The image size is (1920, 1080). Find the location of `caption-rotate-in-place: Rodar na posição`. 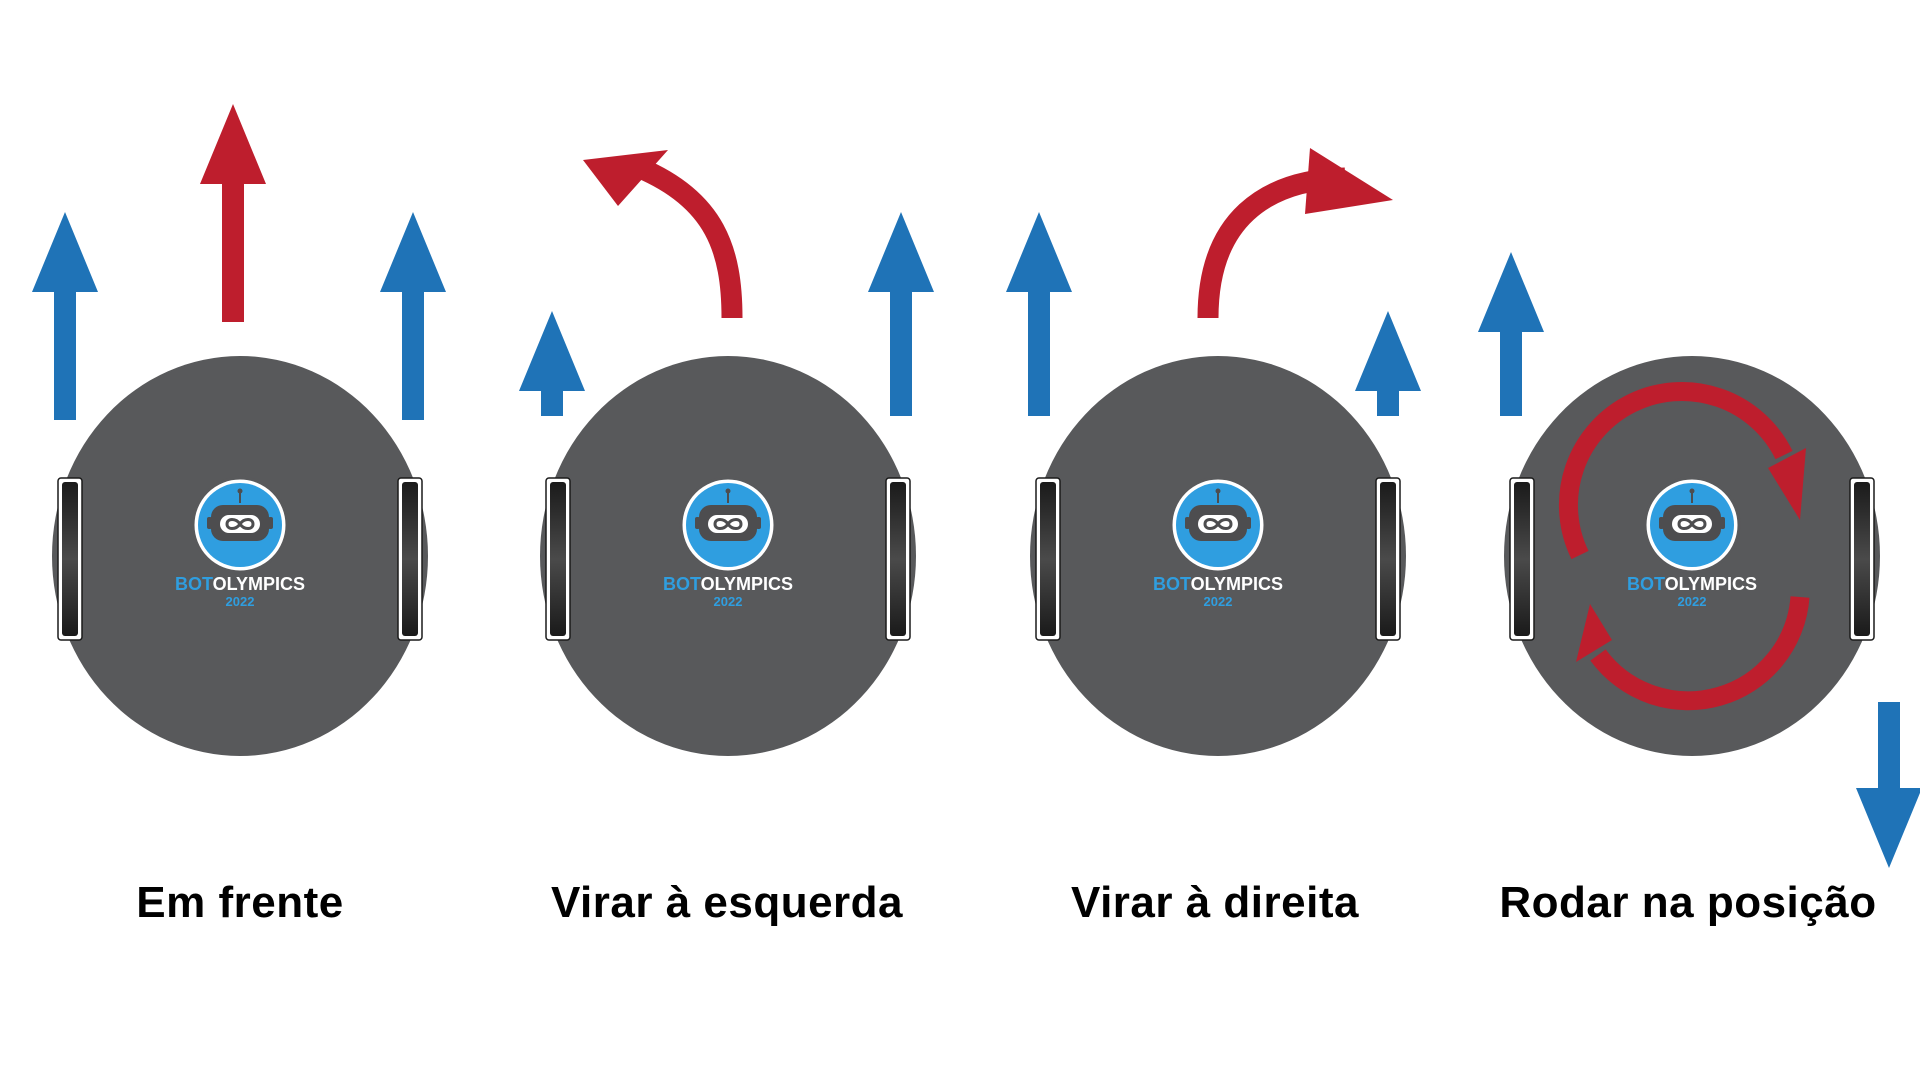

caption-rotate-in-place: Rodar na posição is located at coordinates (1688, 902).